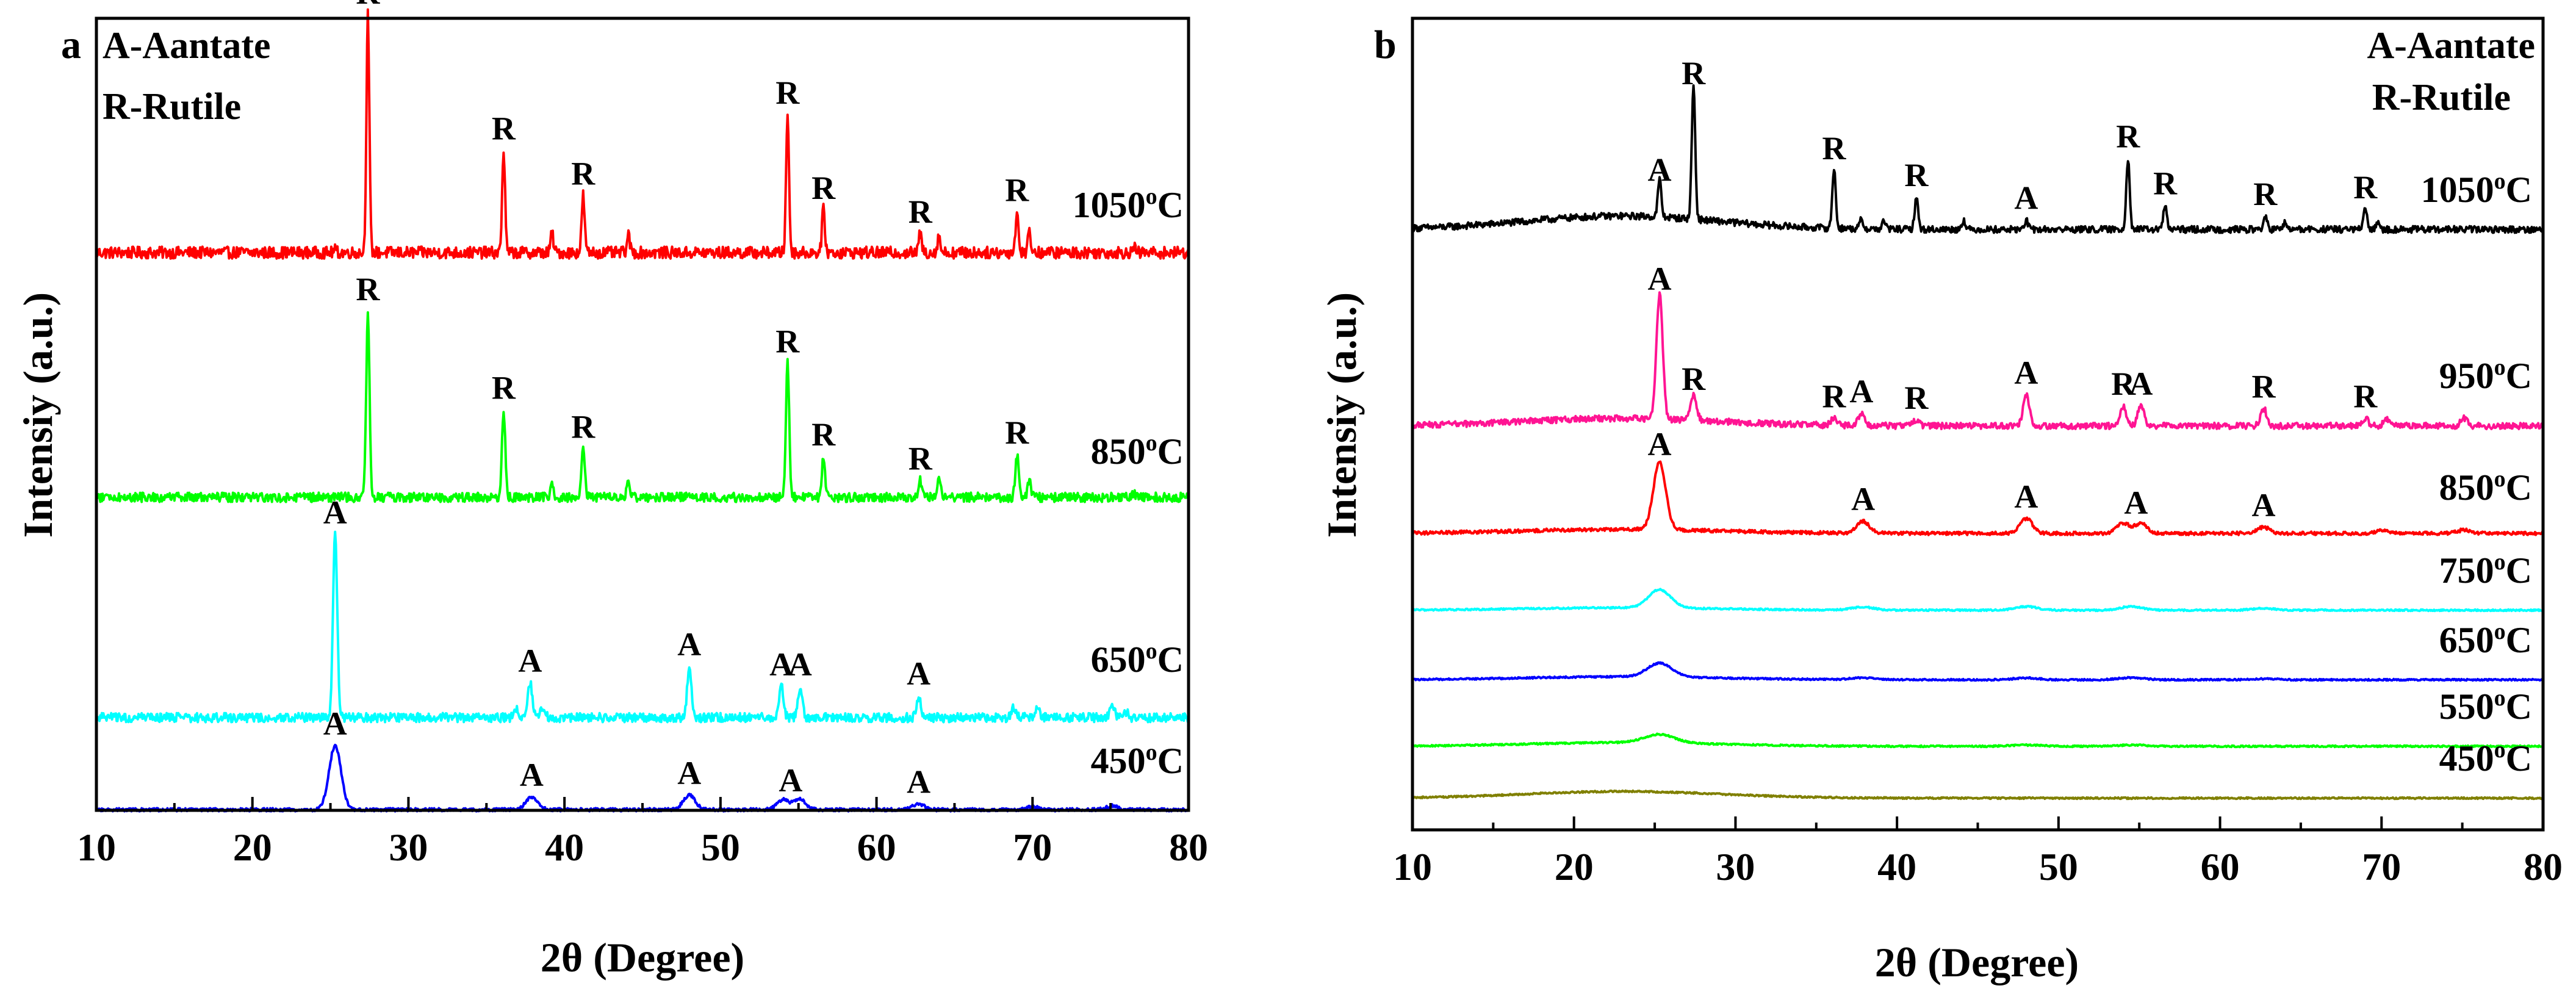 This screenshot has height=1005, width=2576. I want to click on series-1050c-line, so click(642, 134).